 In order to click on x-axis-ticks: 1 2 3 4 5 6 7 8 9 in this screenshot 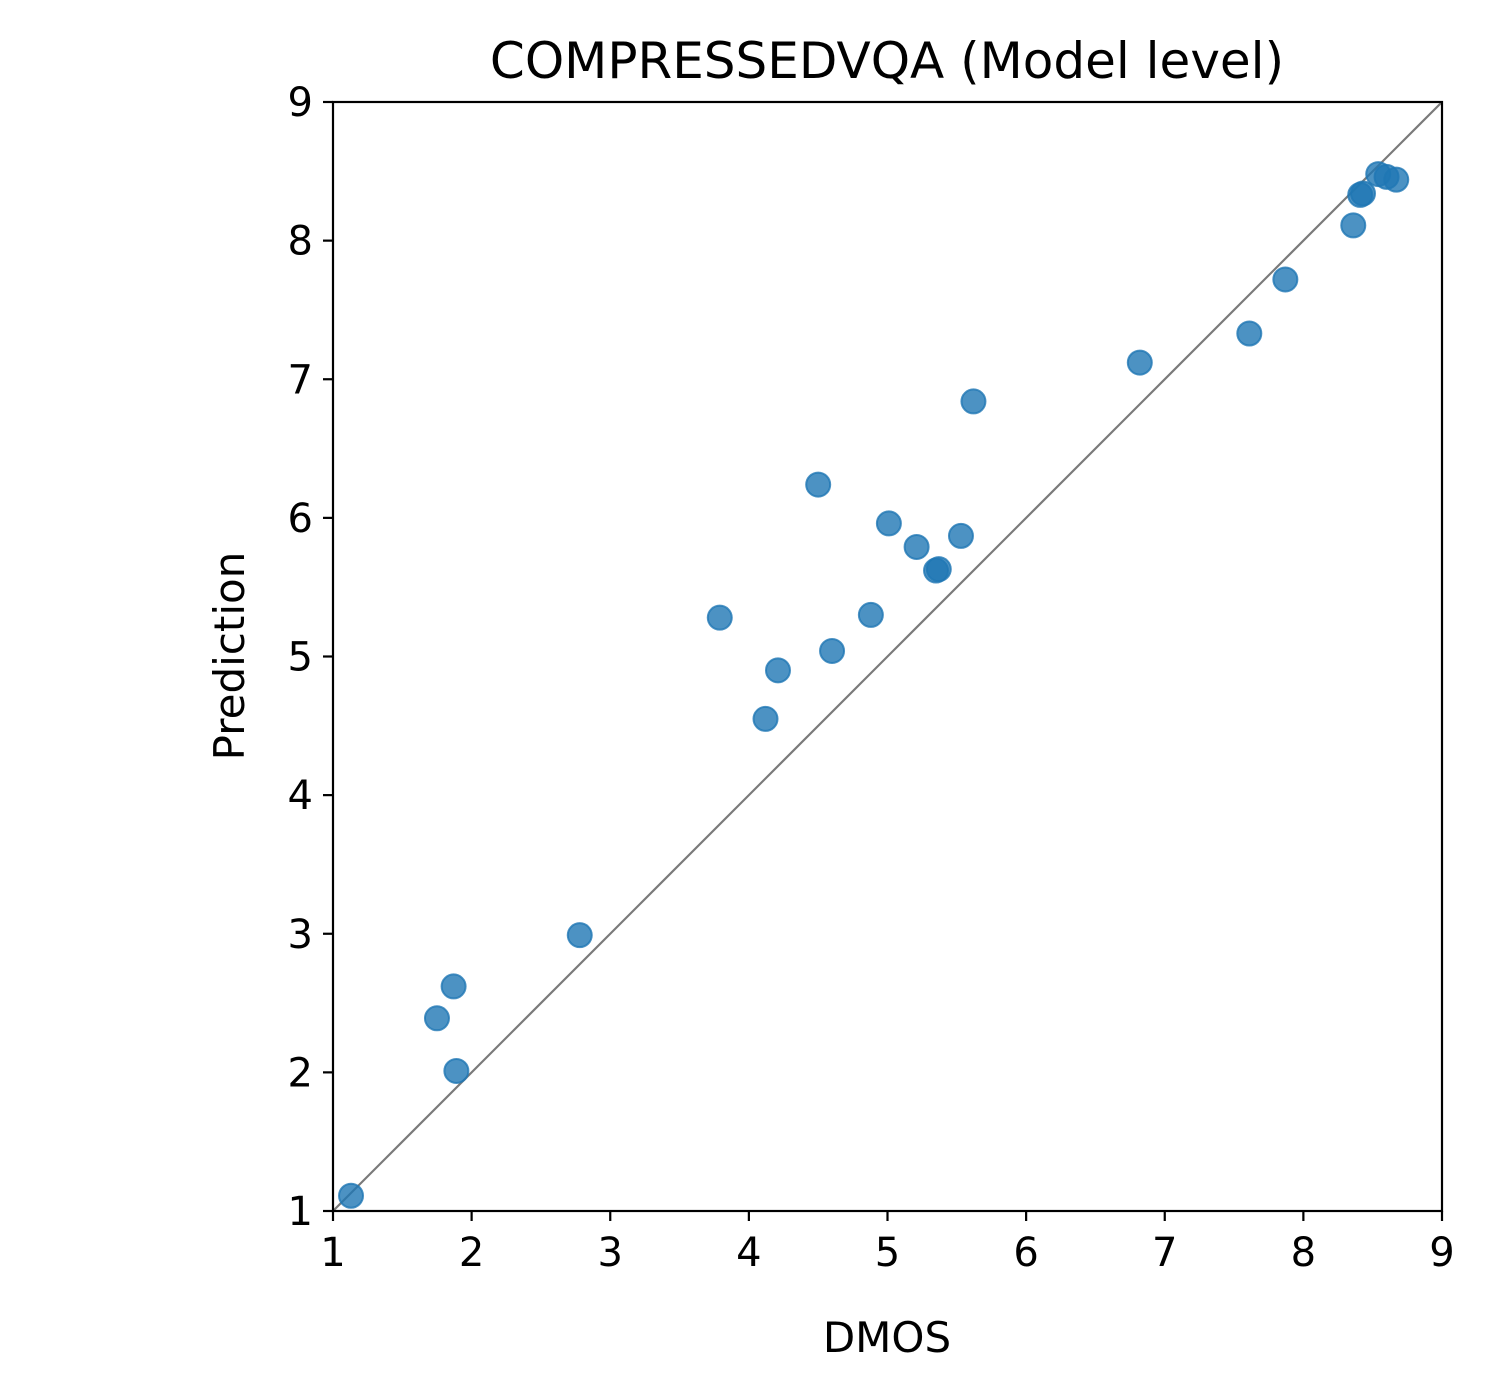, I will do `click(887, 1243)`.